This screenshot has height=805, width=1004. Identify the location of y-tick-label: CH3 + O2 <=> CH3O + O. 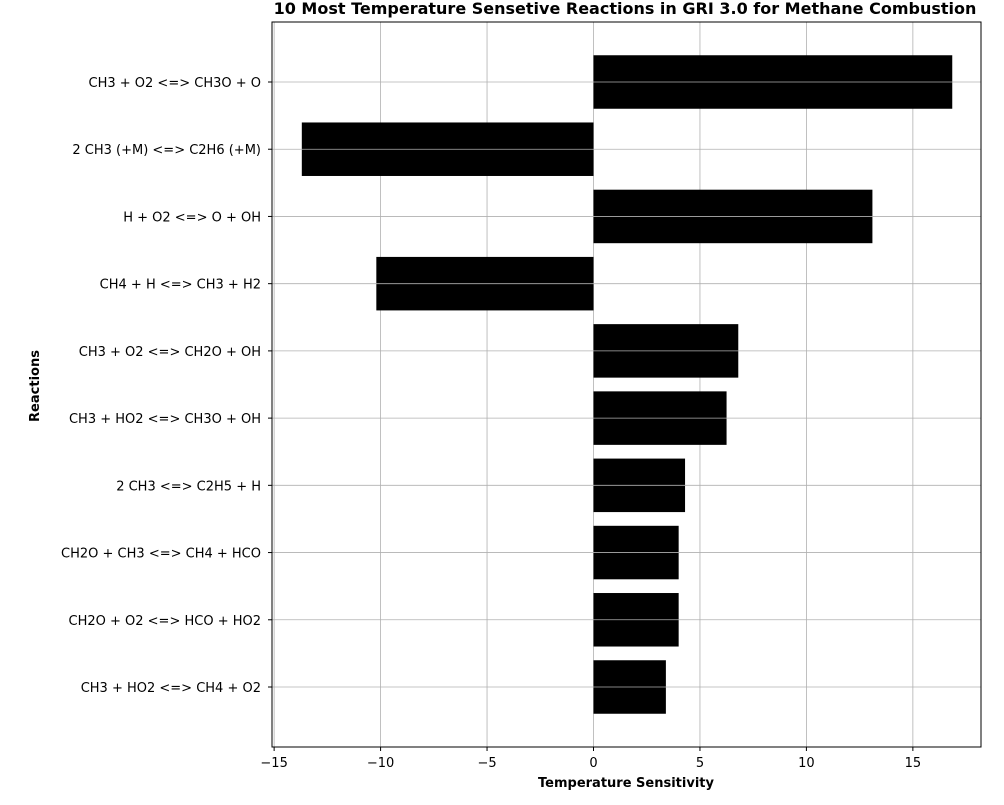
(175, 83).